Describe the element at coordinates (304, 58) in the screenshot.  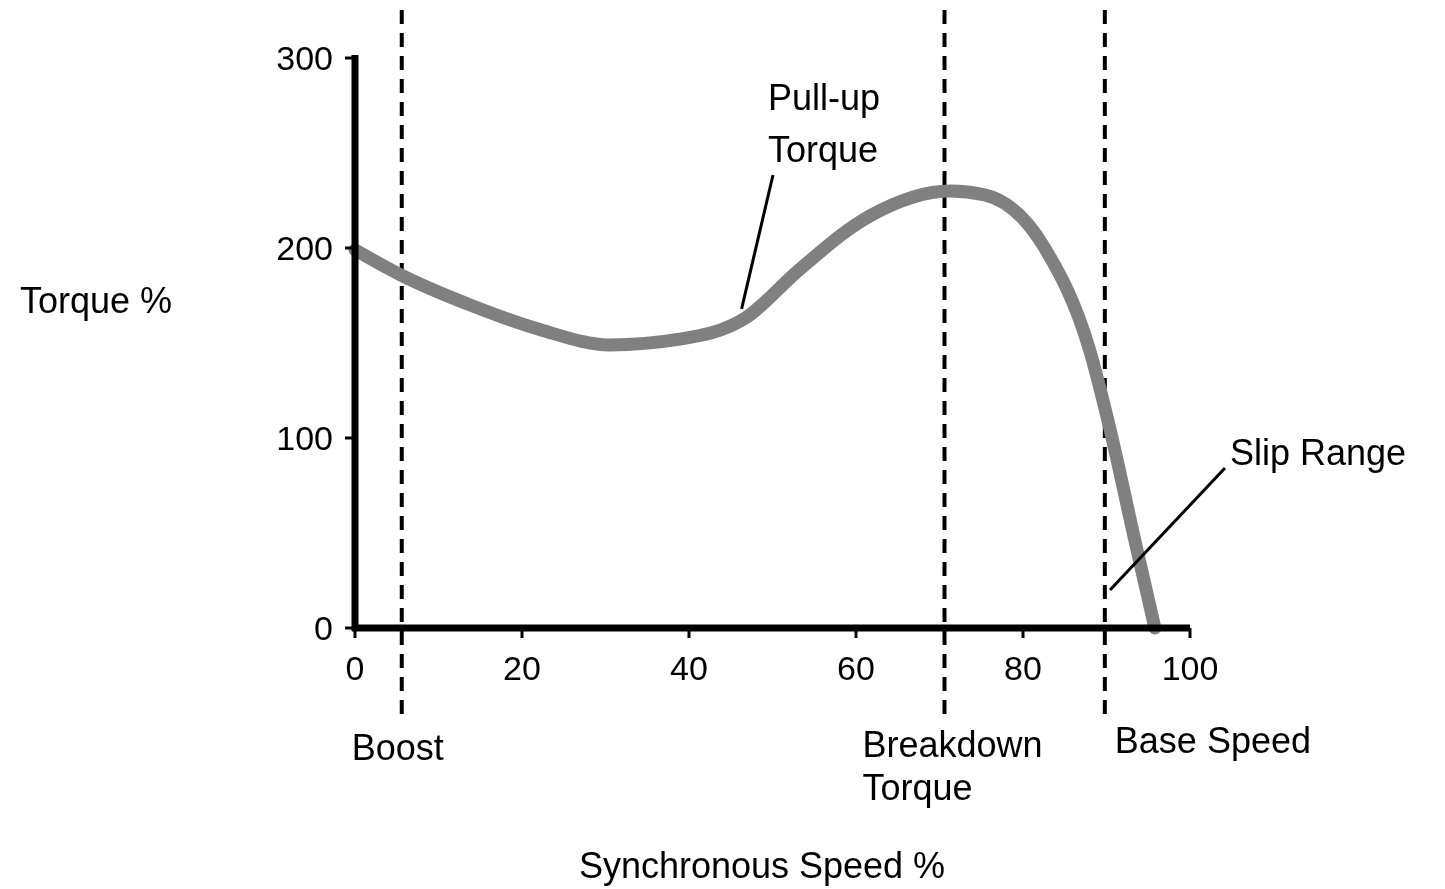
I see `y-tick-label: 300` at that location.